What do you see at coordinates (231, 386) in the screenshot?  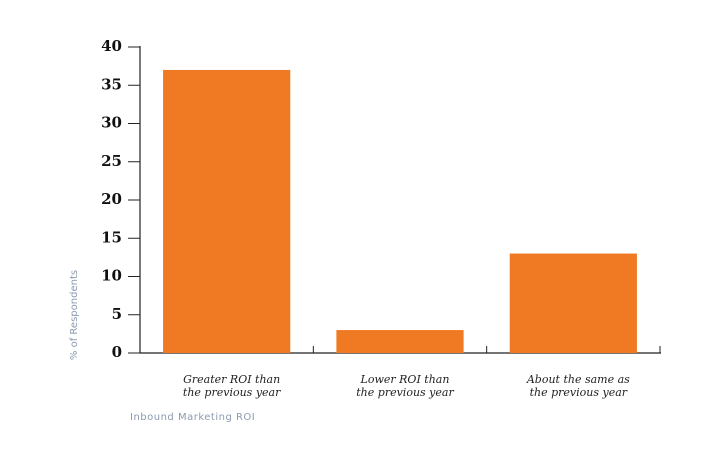 I see `x-tick-label: Greater ROI than the previous year` at bounding box center [231, 386].